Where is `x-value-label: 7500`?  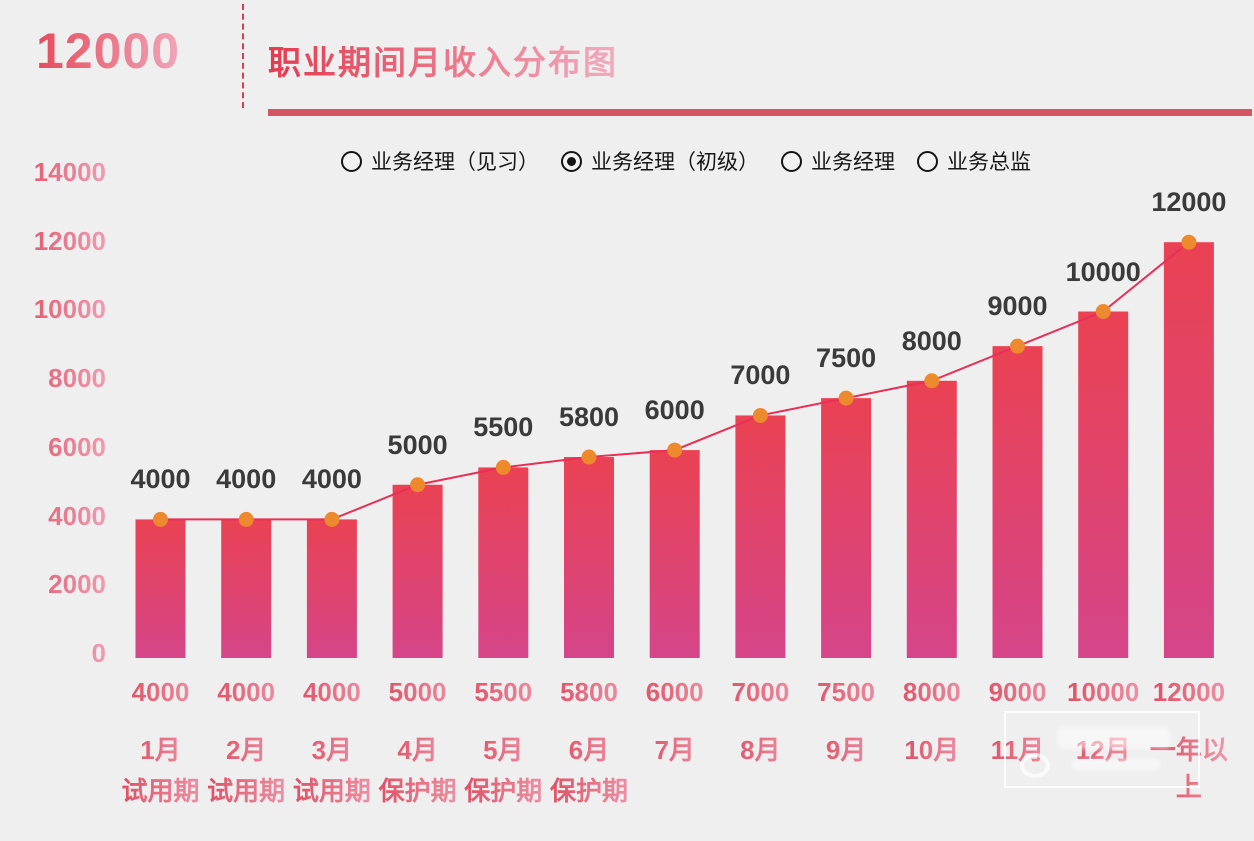
x-value-label: 7500 is located at coordinates (846, 692).